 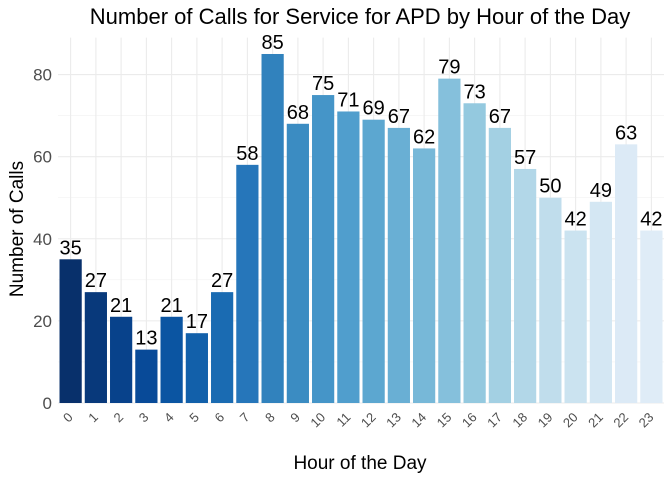 What do you see at coordinates (550, 187) in the screenshot?
I see `data-label: 50` at bounding box center [550, 187].